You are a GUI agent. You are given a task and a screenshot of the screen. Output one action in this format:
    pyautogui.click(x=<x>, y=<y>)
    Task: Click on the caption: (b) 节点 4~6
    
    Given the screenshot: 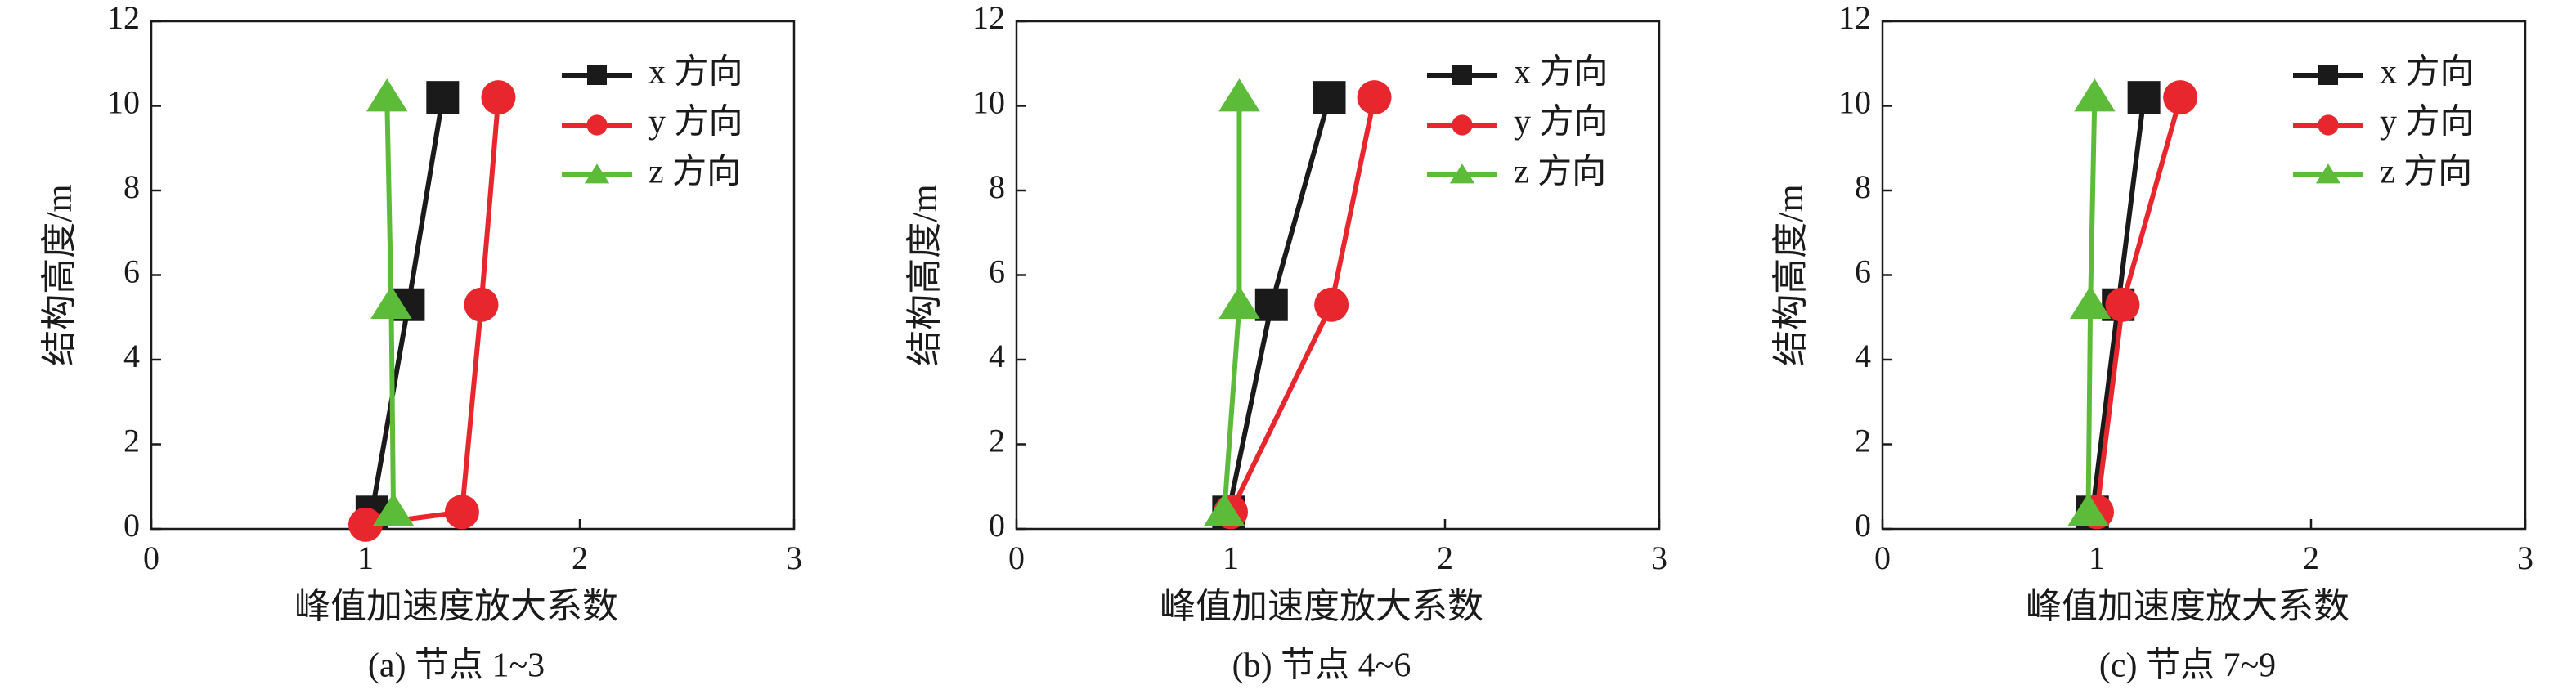 What is the action you would take?
    pyautogui.click(x=1321, y=666)
    